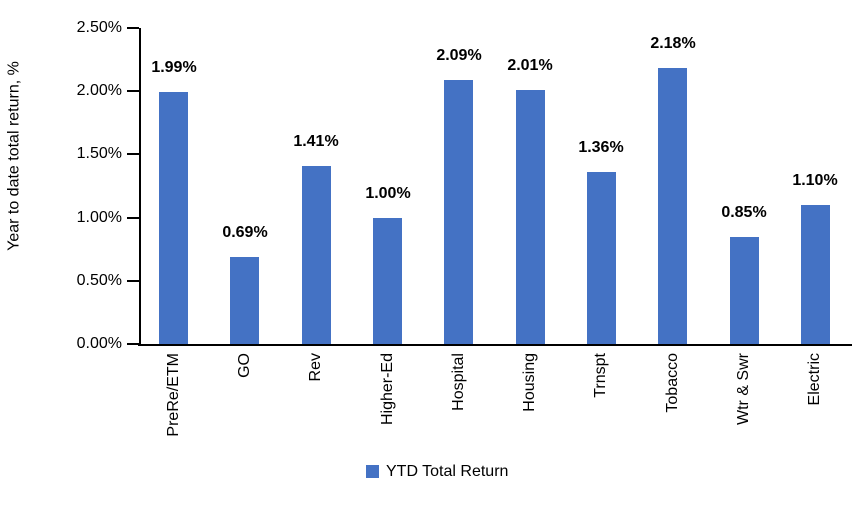  I want to click on x-axis-tick-label-text: Rev, so click(315, 367).